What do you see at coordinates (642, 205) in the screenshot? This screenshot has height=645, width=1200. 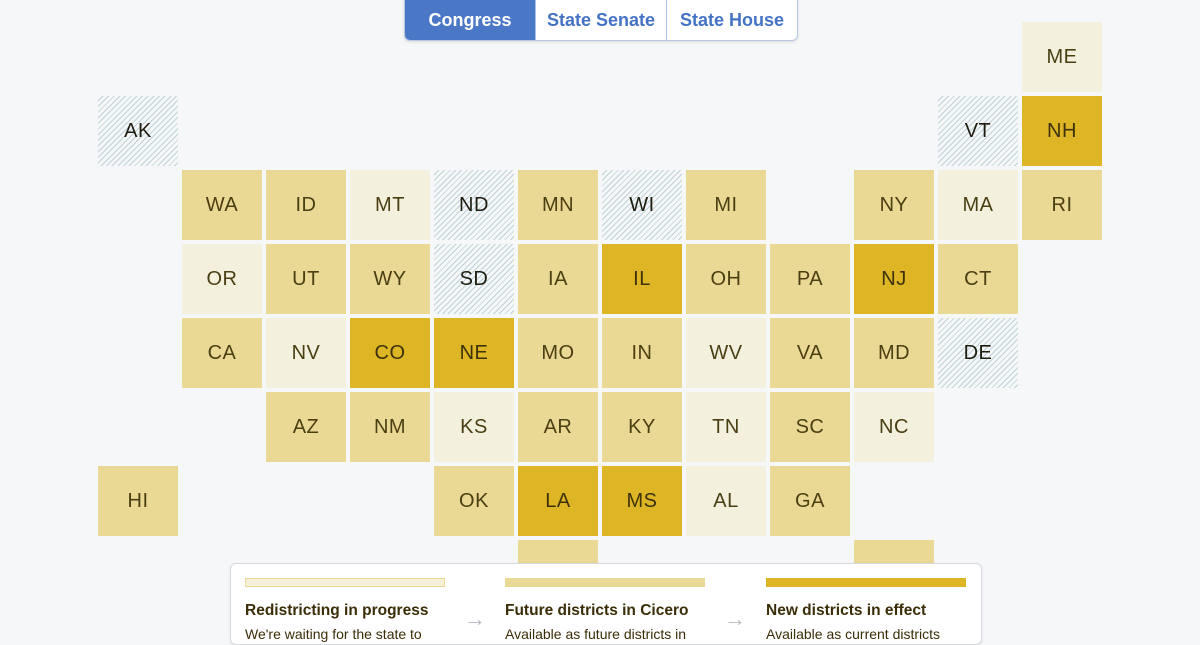 I see `state-tile-wi: WI` at bounding box center [642, 205].